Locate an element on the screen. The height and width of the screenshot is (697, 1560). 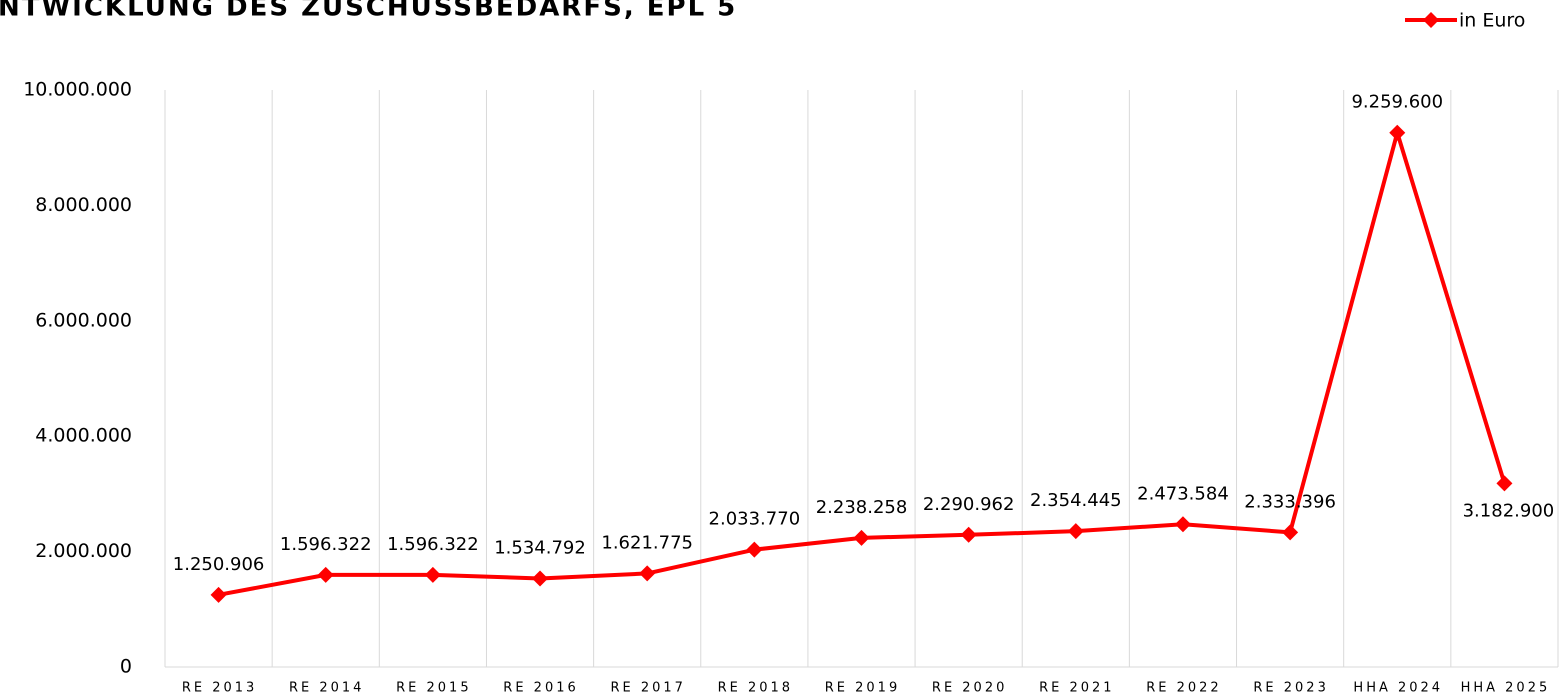
y-tick-label: 6.000.000 is located at coordinates (83, 320).